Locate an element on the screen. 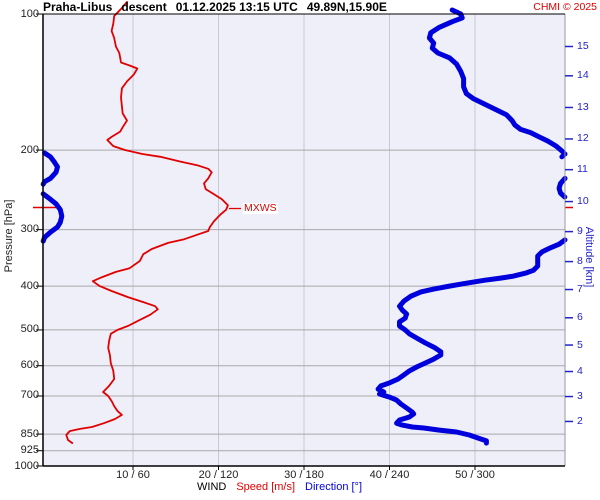  altitude-tick-label: 13 is located at coordinates (583, 106).